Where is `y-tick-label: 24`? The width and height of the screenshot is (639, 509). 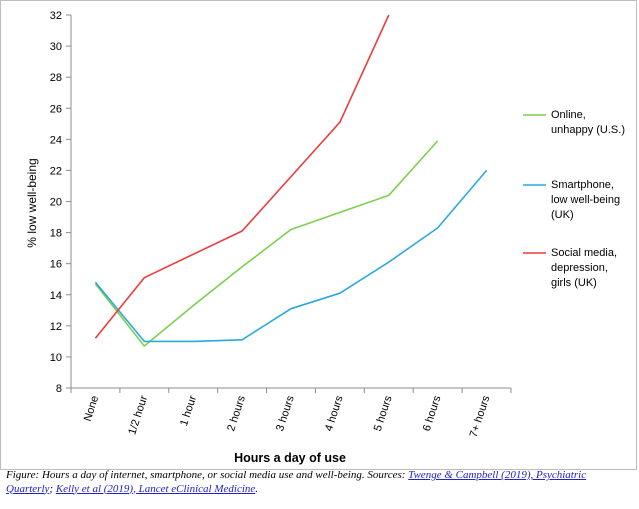
y-tick-label: 24 is located at coordinates (56, 140).